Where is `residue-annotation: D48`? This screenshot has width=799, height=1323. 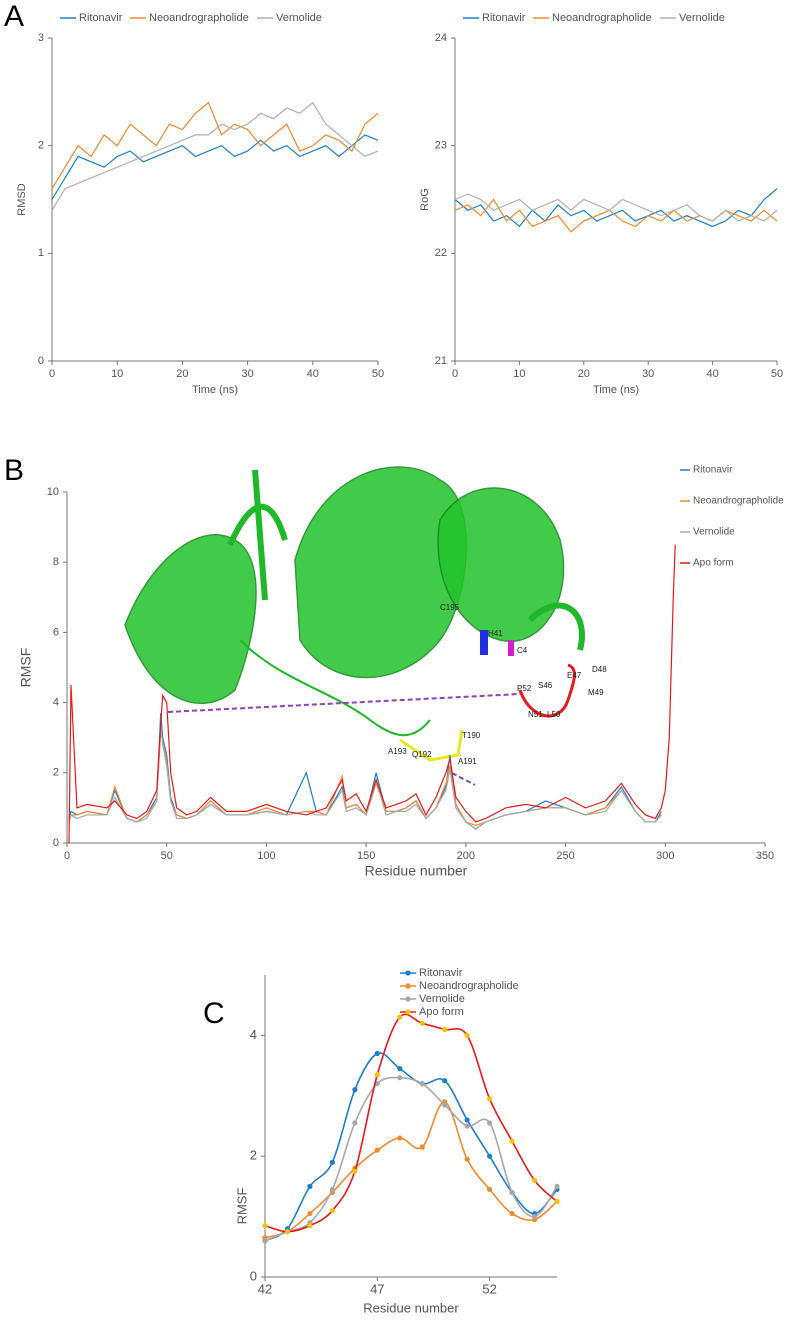 residue-annotation: D48 is located at coordinates (599, 669).